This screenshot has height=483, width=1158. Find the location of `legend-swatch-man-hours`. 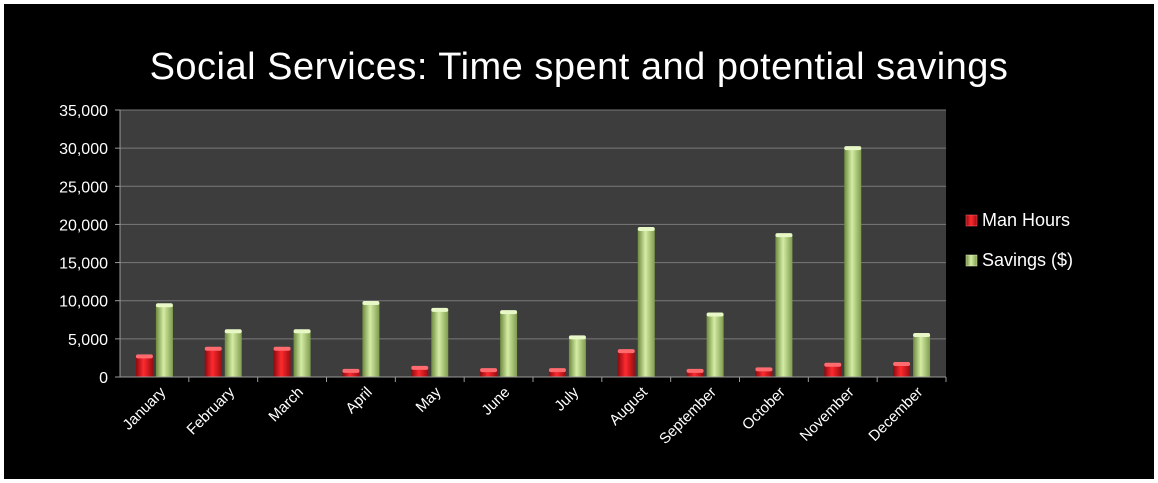

legend-swatch-man-hours is located at coordinates (971, 220).